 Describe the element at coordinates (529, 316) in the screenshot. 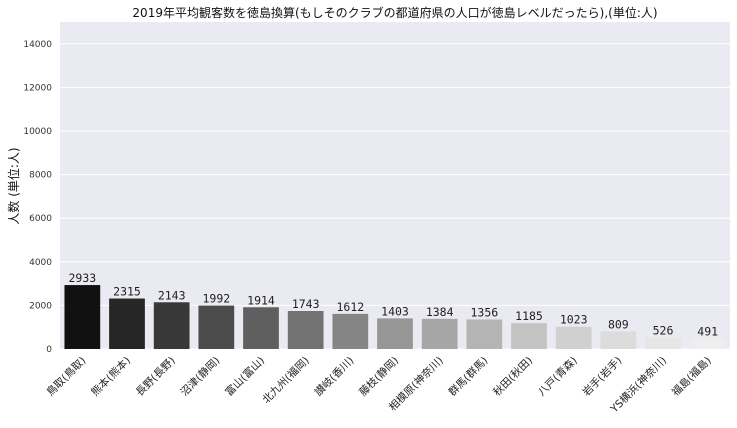

I see `bar-value-label: 1185` at that location.